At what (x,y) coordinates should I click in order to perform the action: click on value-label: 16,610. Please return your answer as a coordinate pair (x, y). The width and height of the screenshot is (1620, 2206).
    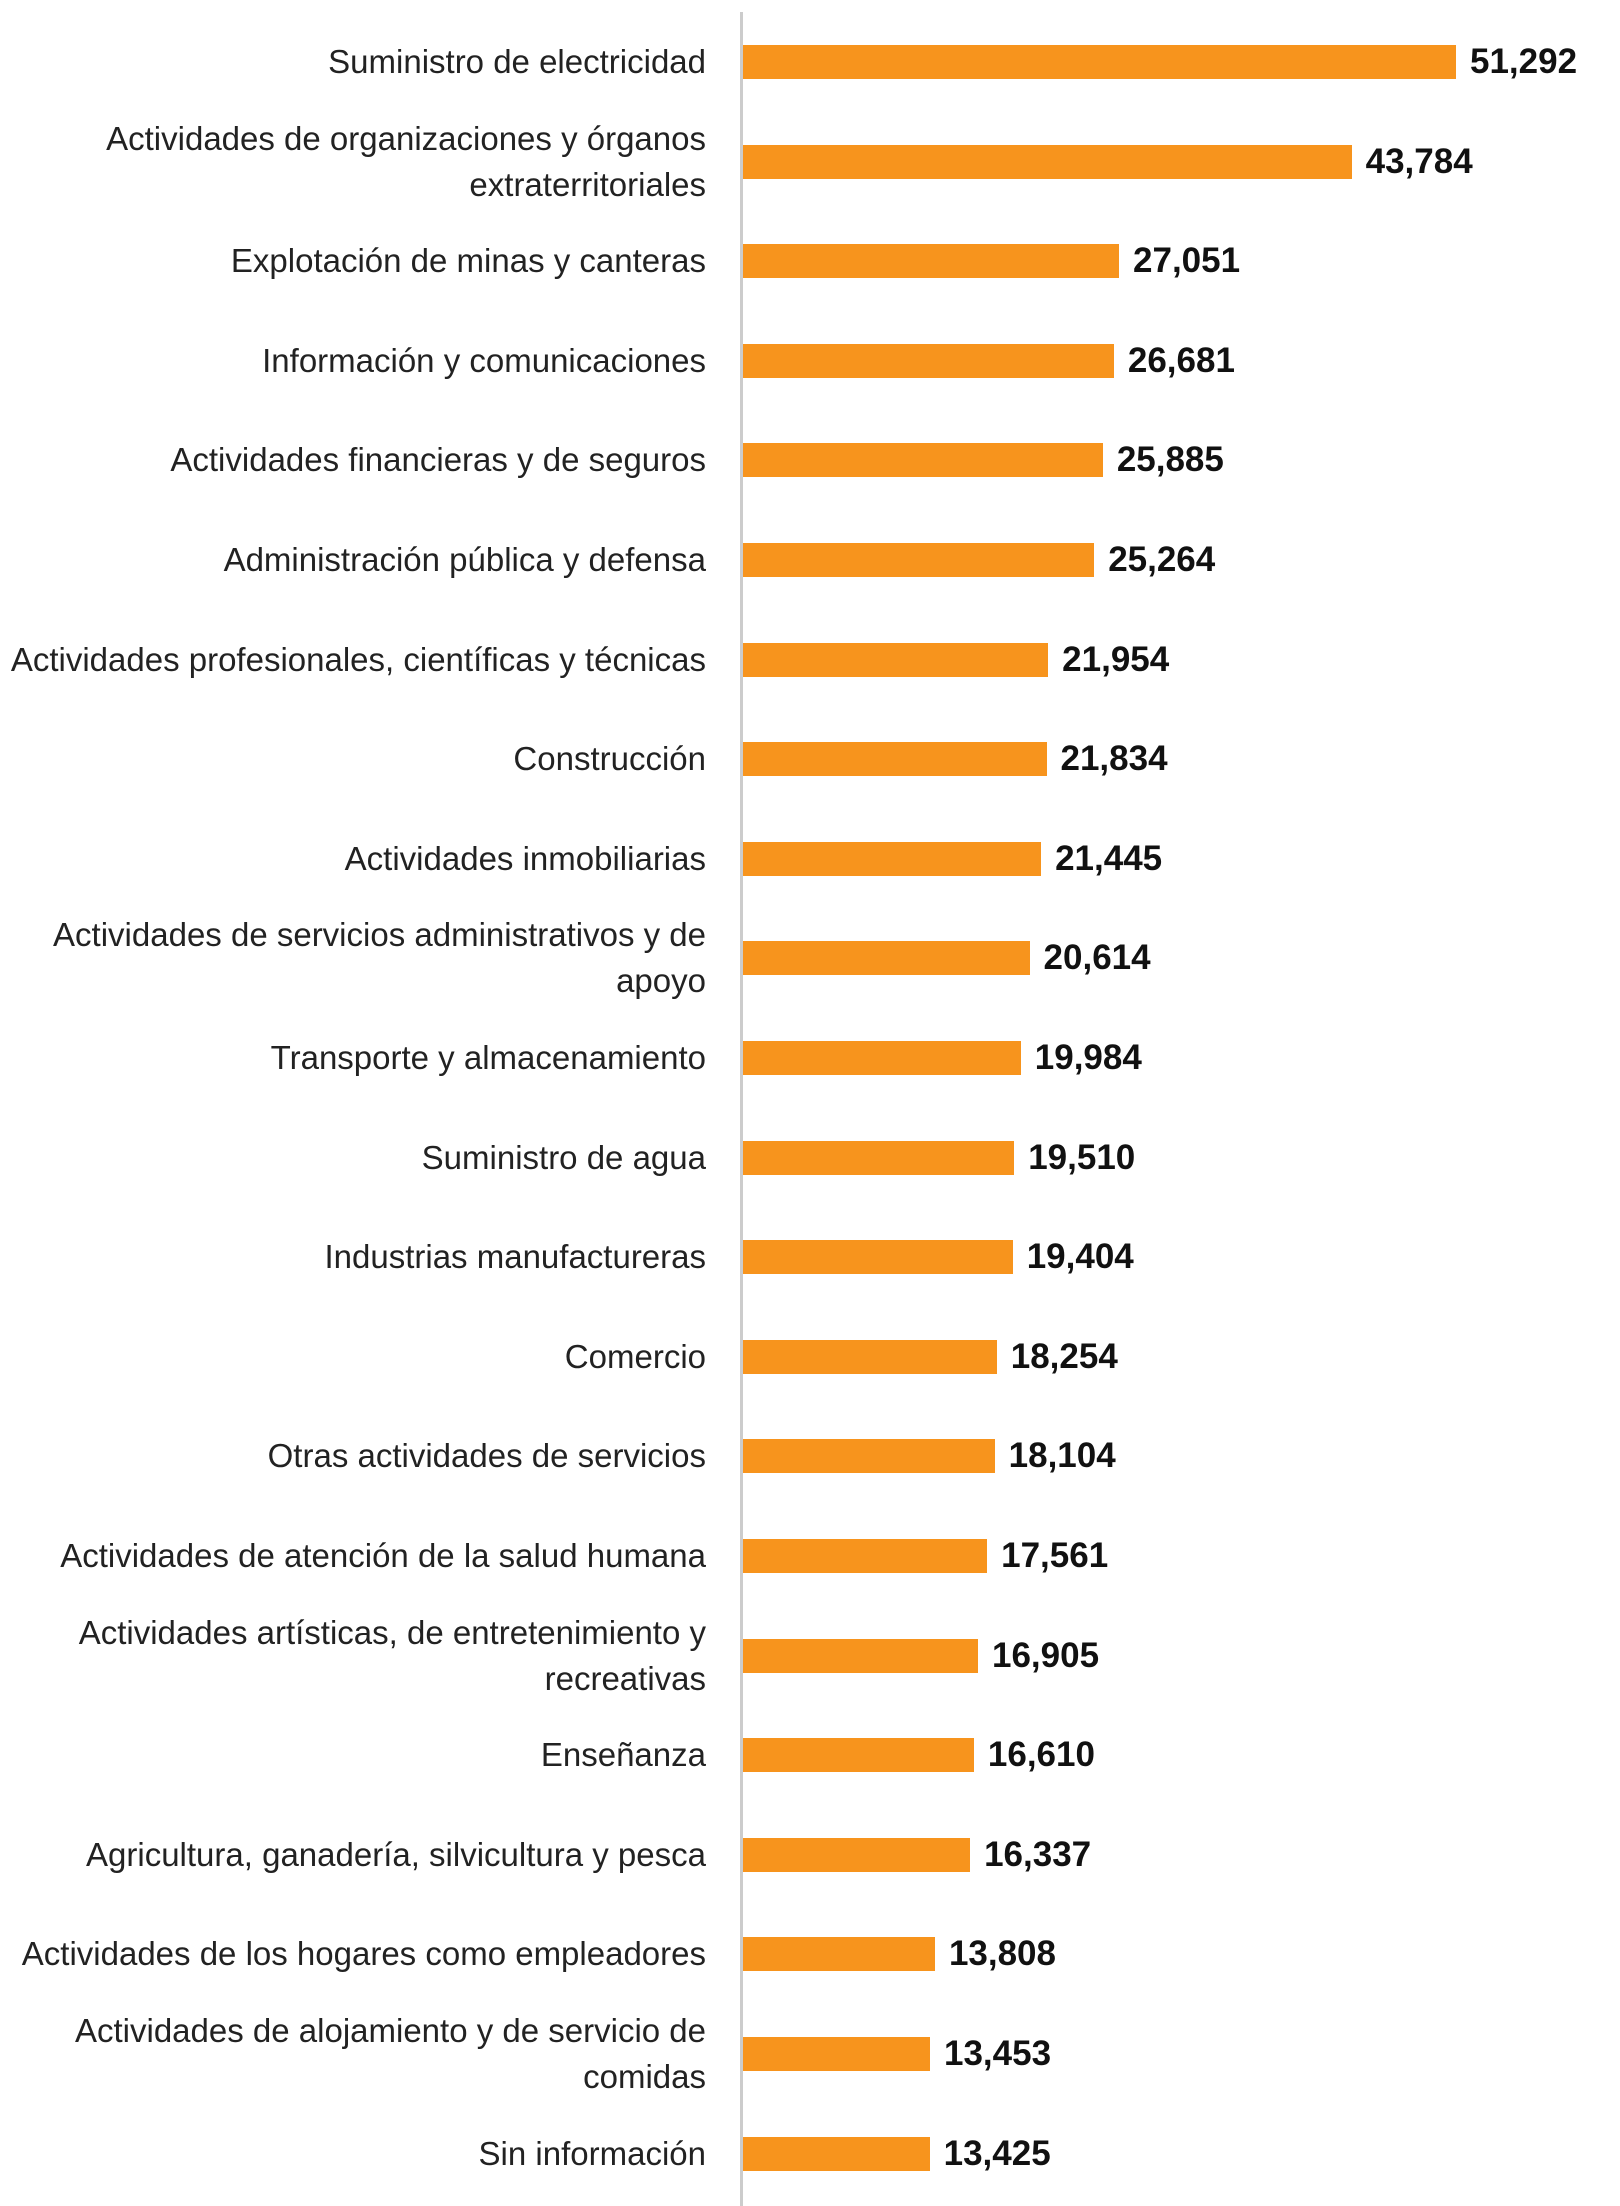
    Looking at the image, I should click on (1041, 1755).